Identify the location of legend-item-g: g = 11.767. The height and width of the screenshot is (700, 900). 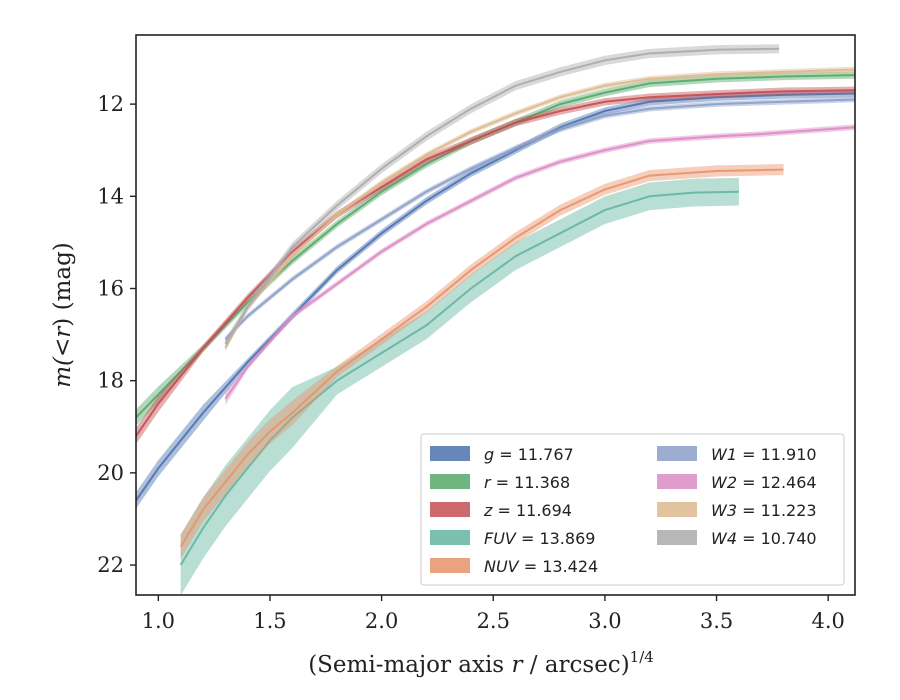
(502, 454).